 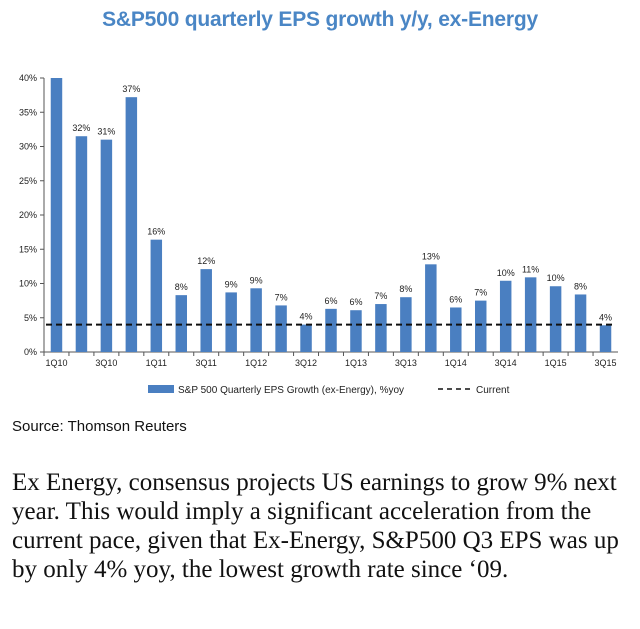 What do you see at coordinates (281, 297) in the screenshot?
I see `data-label-2Q12: 7%` at bounding box center [281, 297].